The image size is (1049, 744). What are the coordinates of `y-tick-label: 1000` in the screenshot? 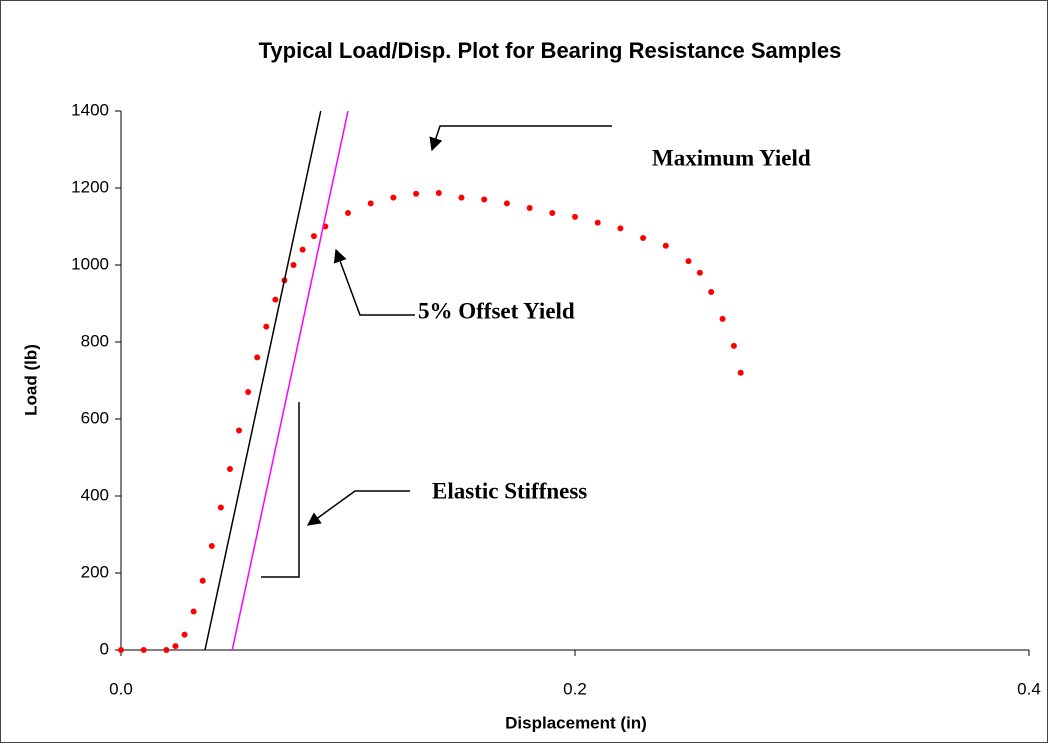 It's located at (90, 263).